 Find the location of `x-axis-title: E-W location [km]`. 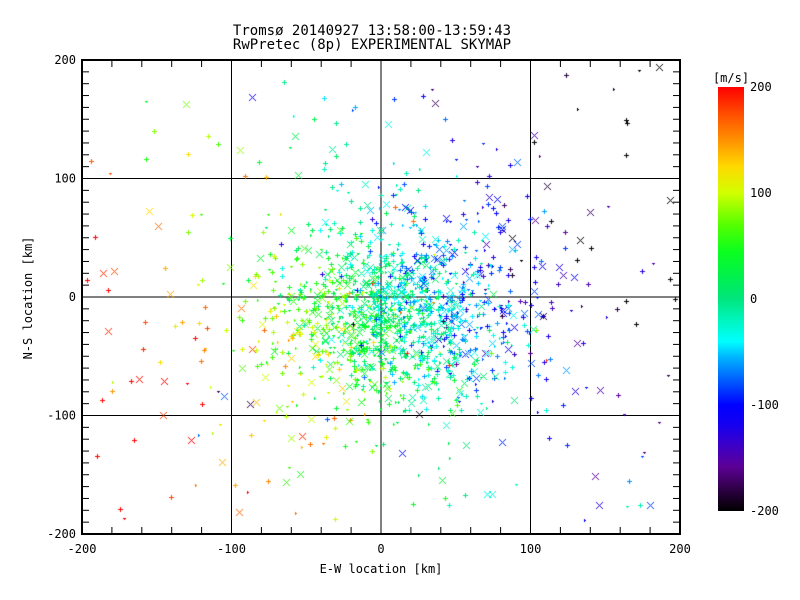

x-axis-title: E-W location [km] is located at coordinates (381, 569).